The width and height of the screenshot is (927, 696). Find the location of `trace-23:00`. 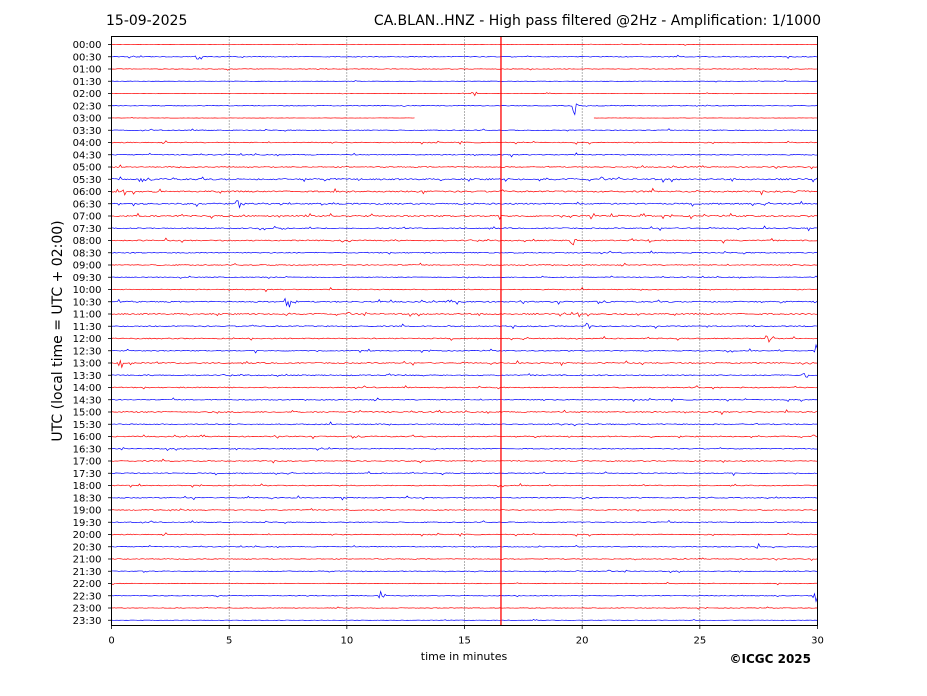

trace-23:00 is located at coordinates (464, 608).